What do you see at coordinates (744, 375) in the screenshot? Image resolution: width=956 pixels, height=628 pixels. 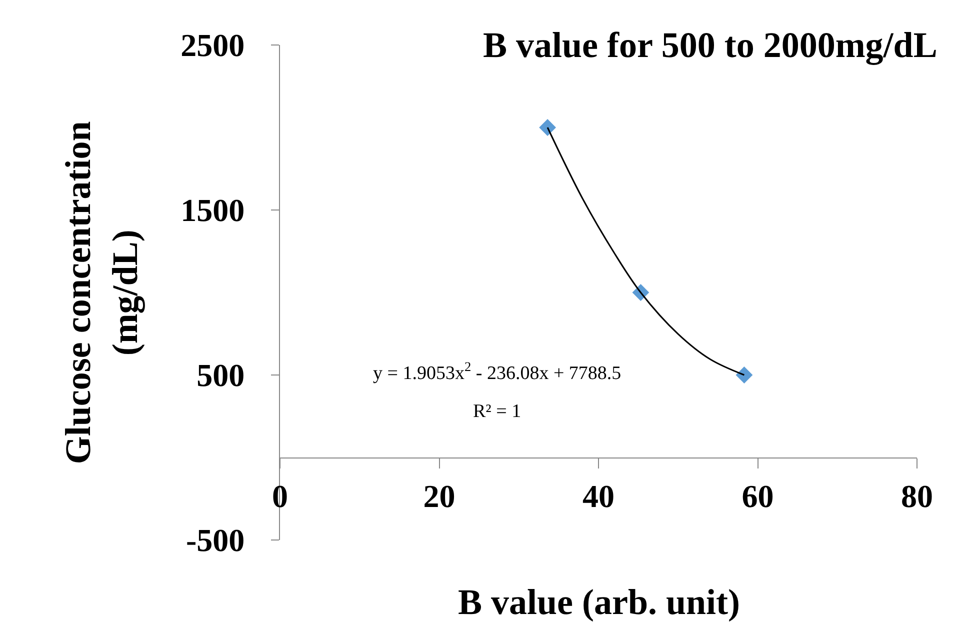 I see `point` at bounding box center [744, 375].